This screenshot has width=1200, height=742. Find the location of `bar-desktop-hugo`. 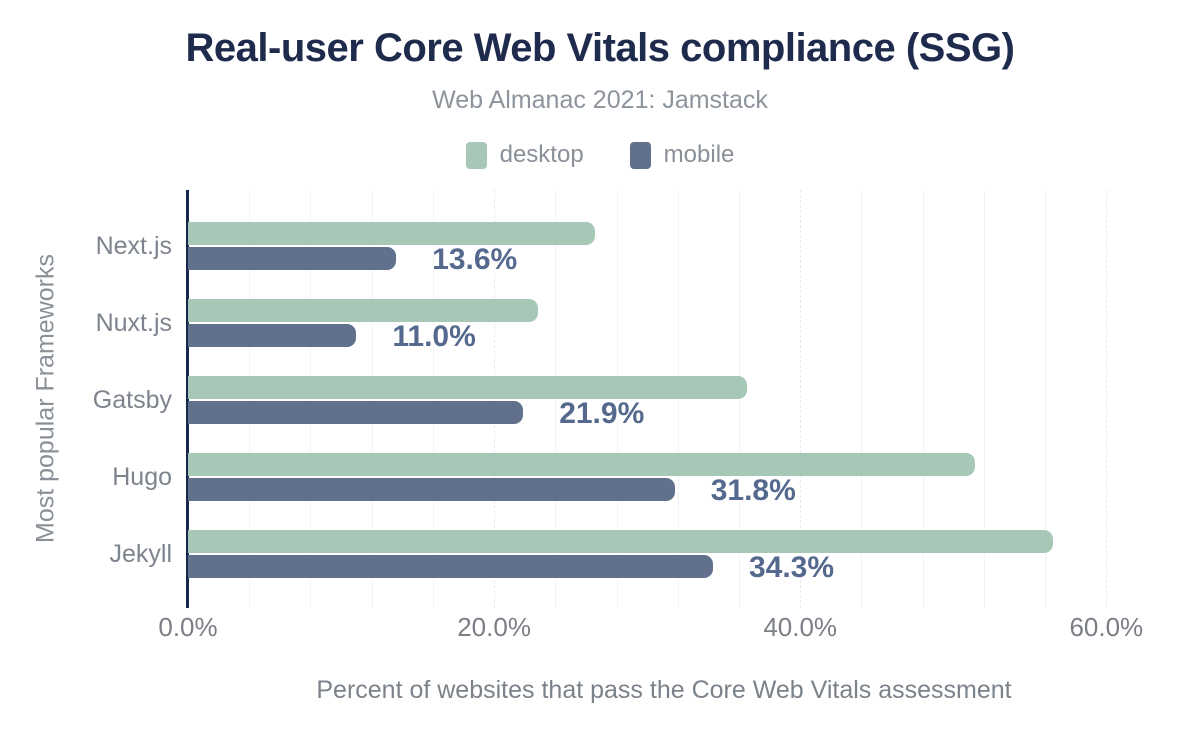

bar-desktop-hugo is located at coordinates (581, 464).